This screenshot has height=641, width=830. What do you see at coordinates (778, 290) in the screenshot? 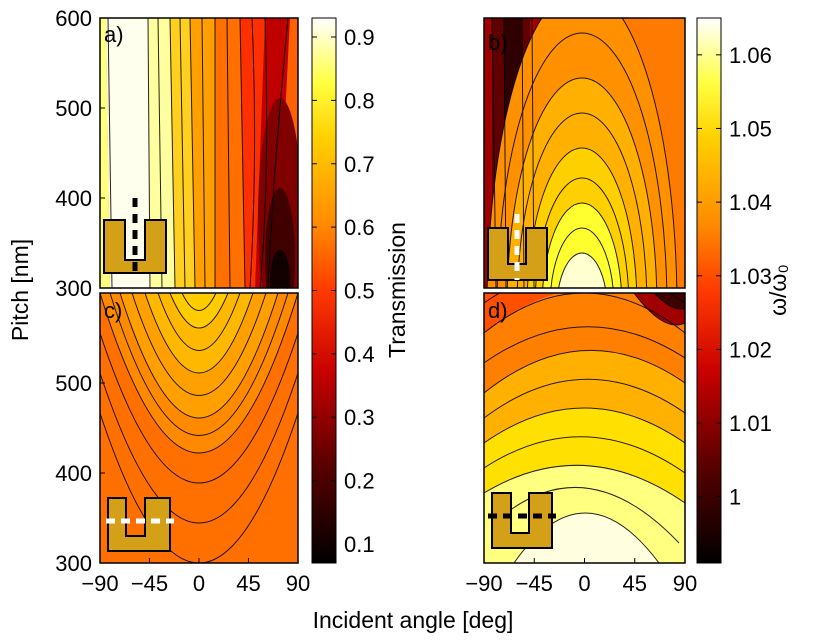
I see `colorbar-right-label: ω/ω₀` at bounding box center [778, 290].